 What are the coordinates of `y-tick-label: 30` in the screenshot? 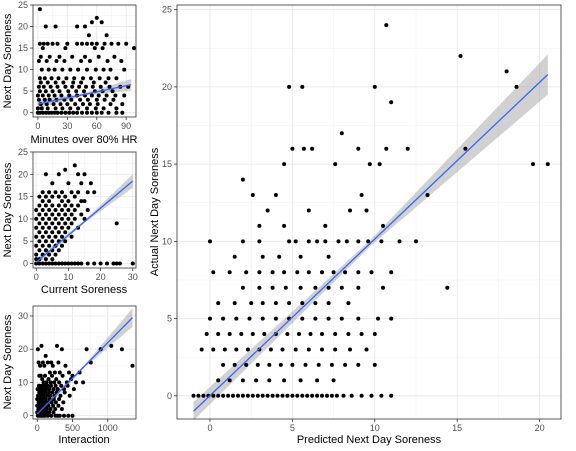 It's located at (23, 316).